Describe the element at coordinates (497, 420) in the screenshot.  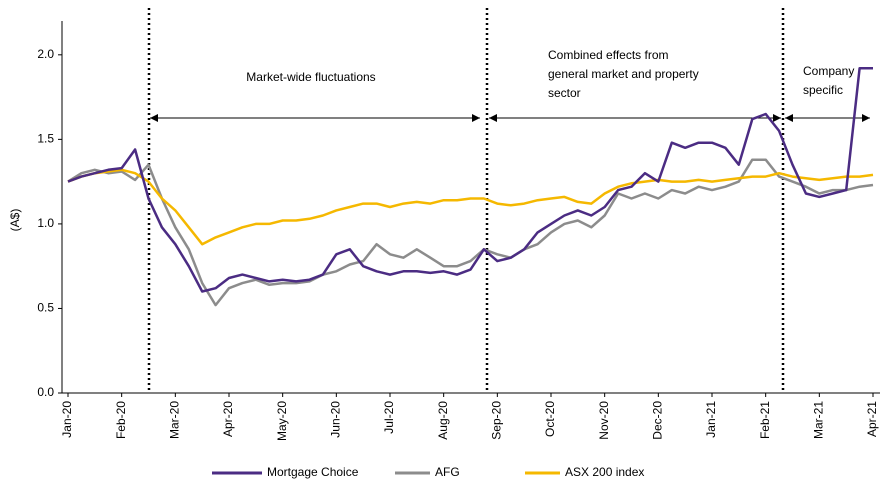
I see `x-tick-label: Sep-20` at that location.